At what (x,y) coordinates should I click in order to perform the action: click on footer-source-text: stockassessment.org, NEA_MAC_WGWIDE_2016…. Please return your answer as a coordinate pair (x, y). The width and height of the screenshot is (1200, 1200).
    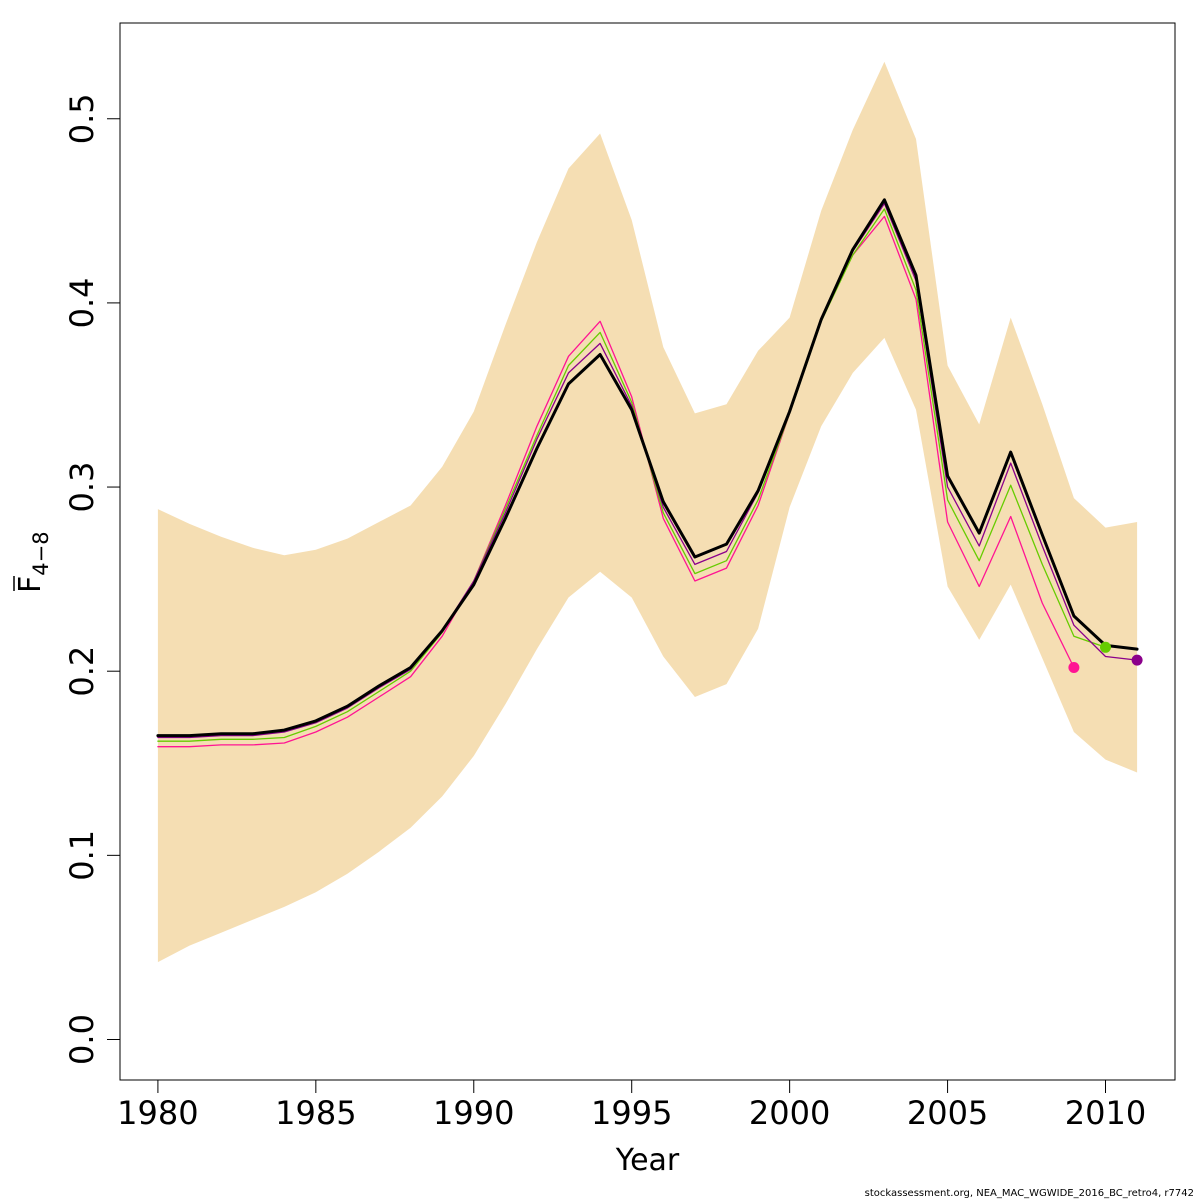
    Looking at the image, I should click on (1029, 1193).